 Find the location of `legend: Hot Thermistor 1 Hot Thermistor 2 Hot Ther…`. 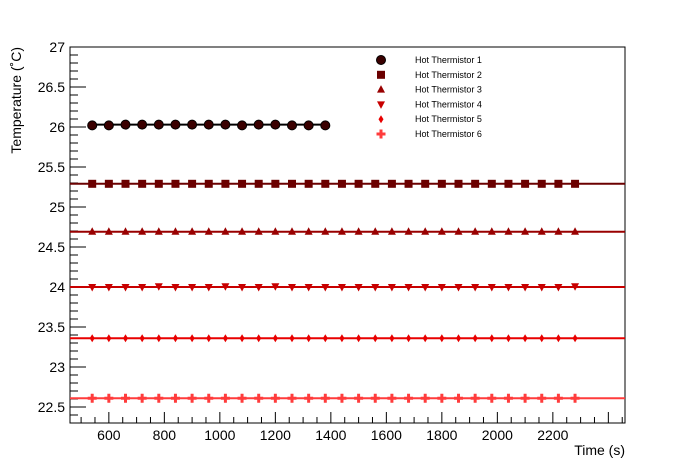

legend: Hot Thermistor 1 Hot Thermistor 2 Hot Ther… is located at coordinates (429, 97).